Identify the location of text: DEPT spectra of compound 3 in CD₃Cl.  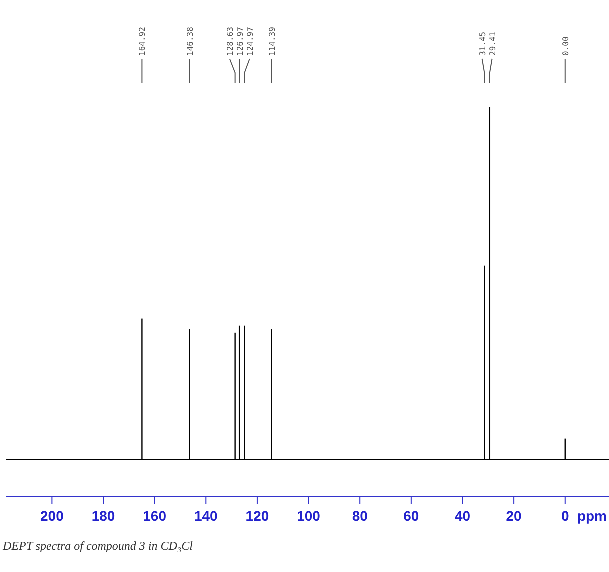
(98, 546).